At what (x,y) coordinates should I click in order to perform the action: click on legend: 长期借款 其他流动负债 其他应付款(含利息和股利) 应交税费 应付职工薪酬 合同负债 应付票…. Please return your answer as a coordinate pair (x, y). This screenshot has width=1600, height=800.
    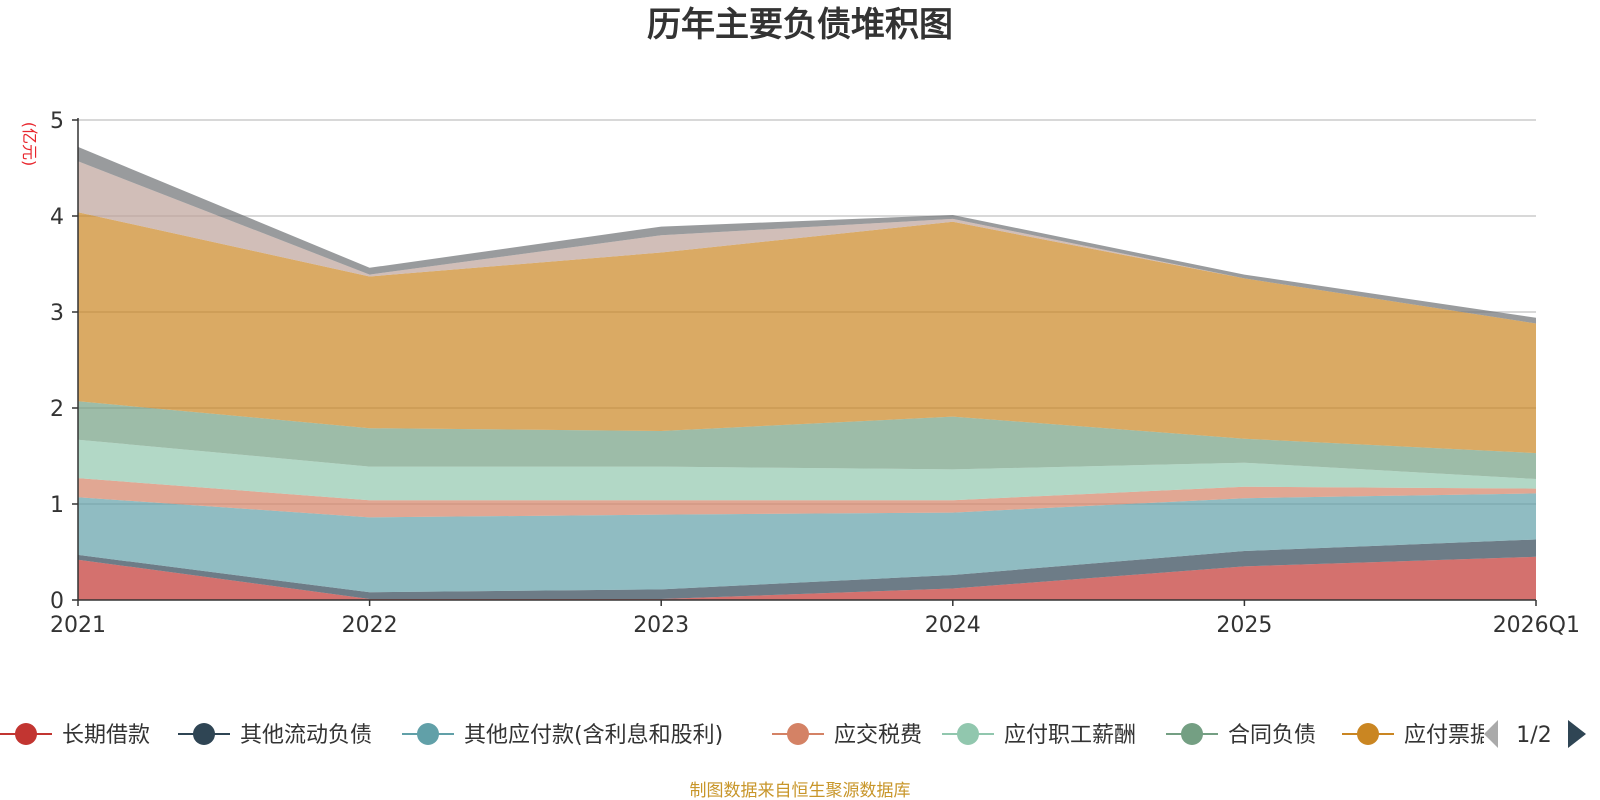
    Looking at the image, I should click on (793, 734).